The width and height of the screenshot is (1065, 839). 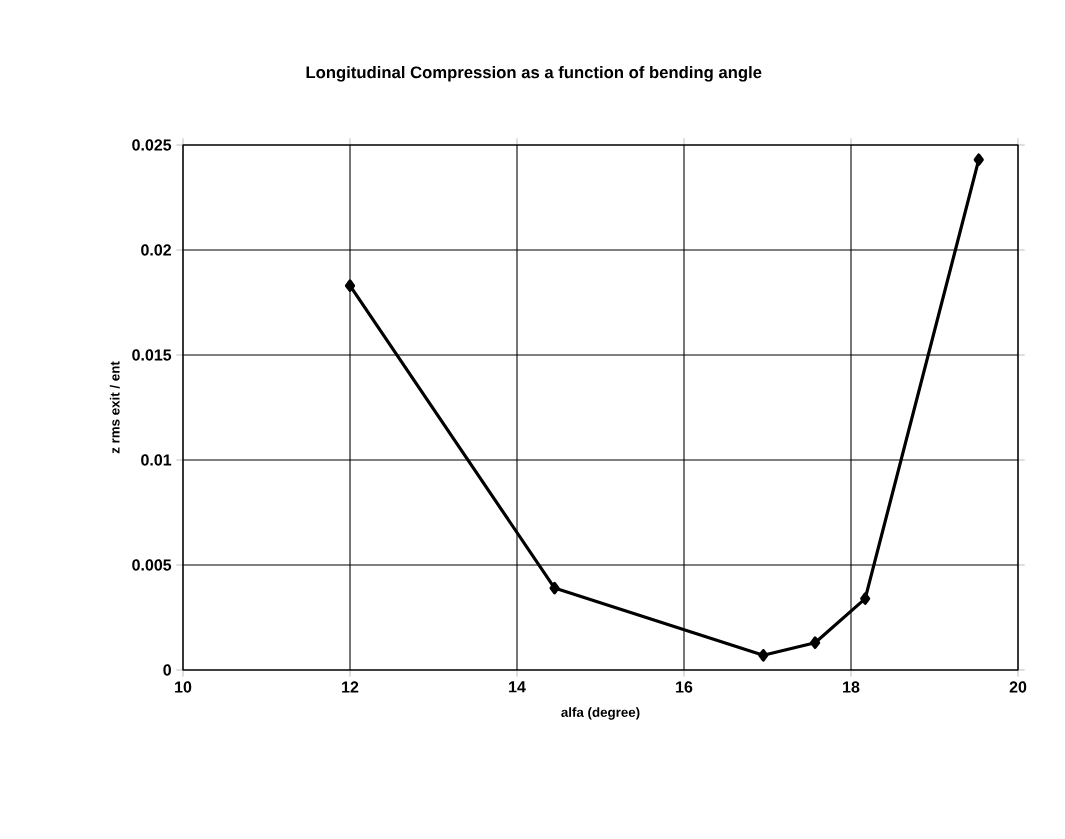 I want to click on x-tick-label: 10, so click(x=183, y=687).